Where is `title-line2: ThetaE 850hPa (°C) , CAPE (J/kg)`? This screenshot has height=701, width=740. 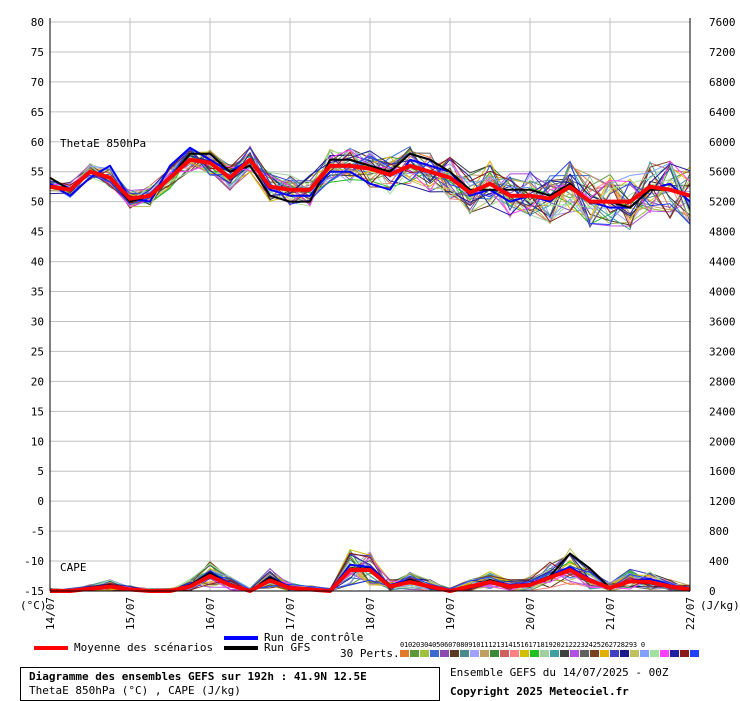
title-line2: ThetaE 850hPa (°C) , CAPE (J/kg) is located at coordinates (135, 690).